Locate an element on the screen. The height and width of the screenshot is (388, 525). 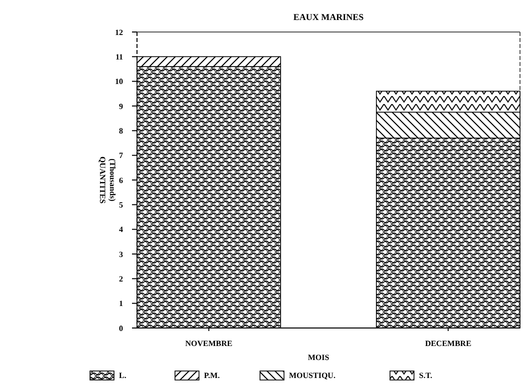
legend-label: S.T. is located at coordinates (425, 375).